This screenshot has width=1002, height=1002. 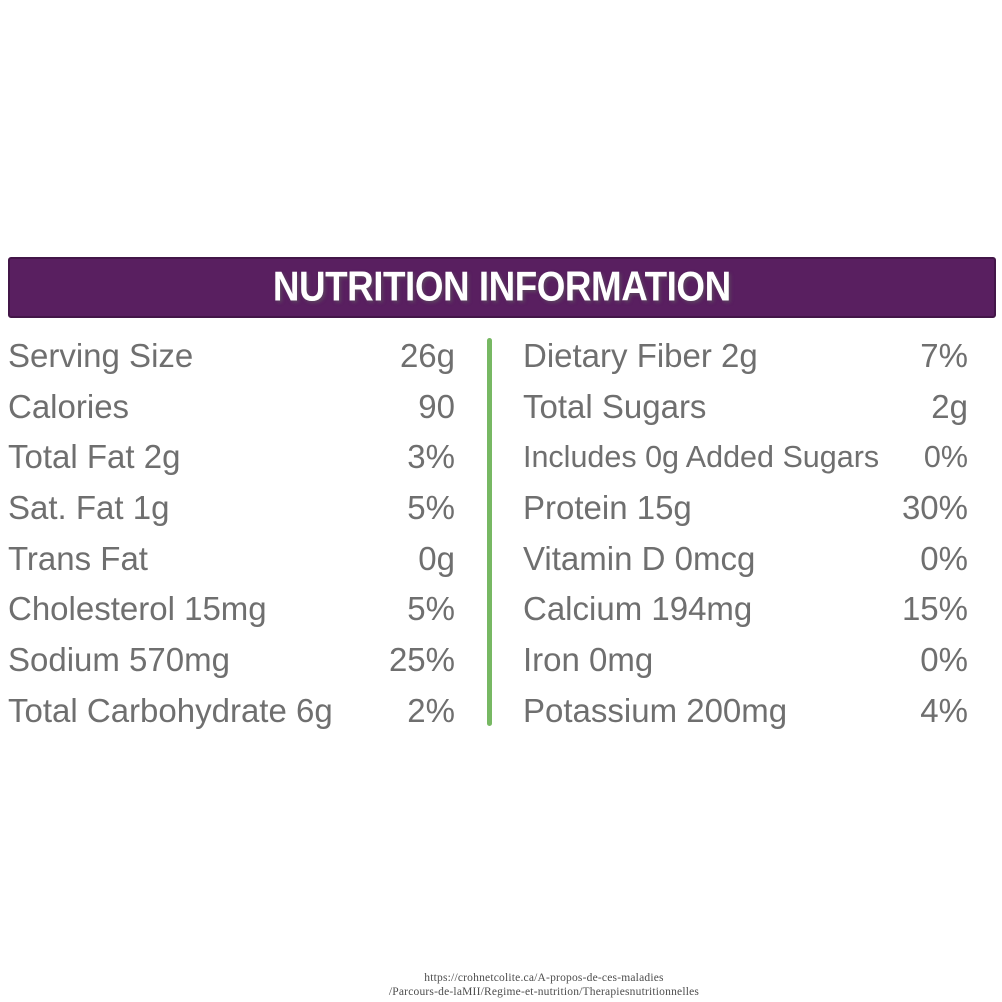 I want to click on nutrient-label: Total Fat 2g, so click(x=94, y=457).